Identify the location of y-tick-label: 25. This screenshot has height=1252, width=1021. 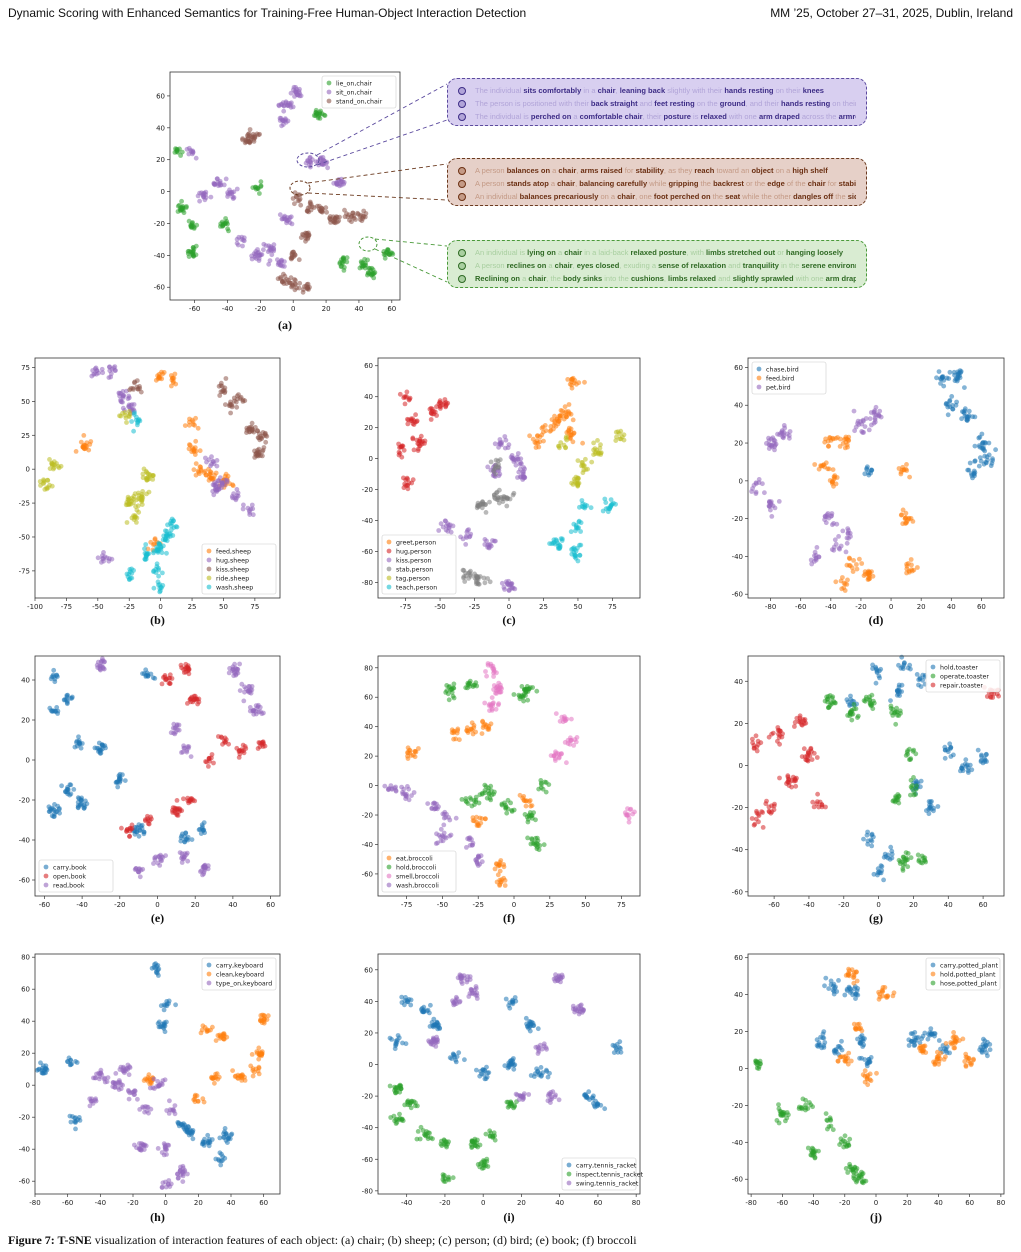
(25, 436).